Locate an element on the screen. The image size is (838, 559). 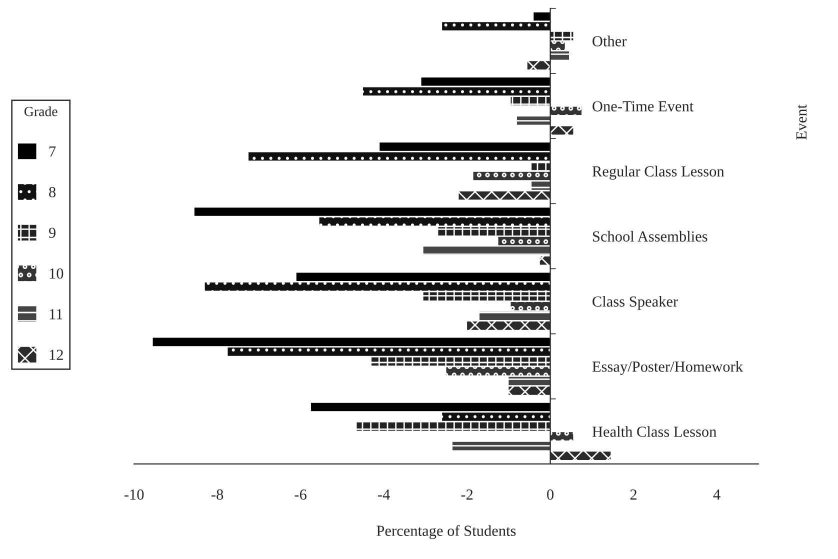
x-tick-label: -4 is located at coordinates (384, 495).